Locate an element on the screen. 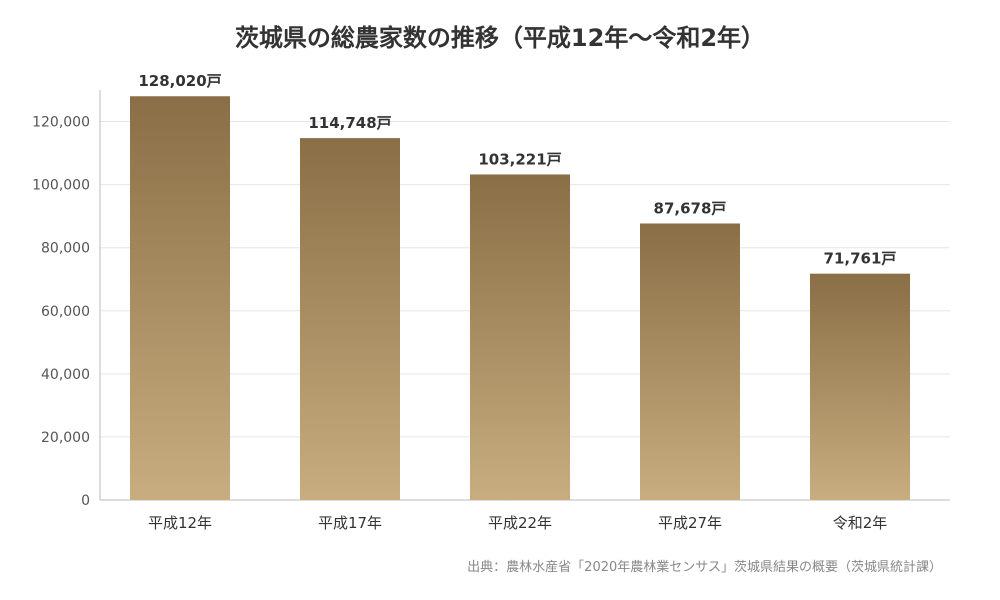 Image resolution: width=1000 pixels, height=600 pixels. x-tick-label: 平成27年 is located at coordinates (690, 523).